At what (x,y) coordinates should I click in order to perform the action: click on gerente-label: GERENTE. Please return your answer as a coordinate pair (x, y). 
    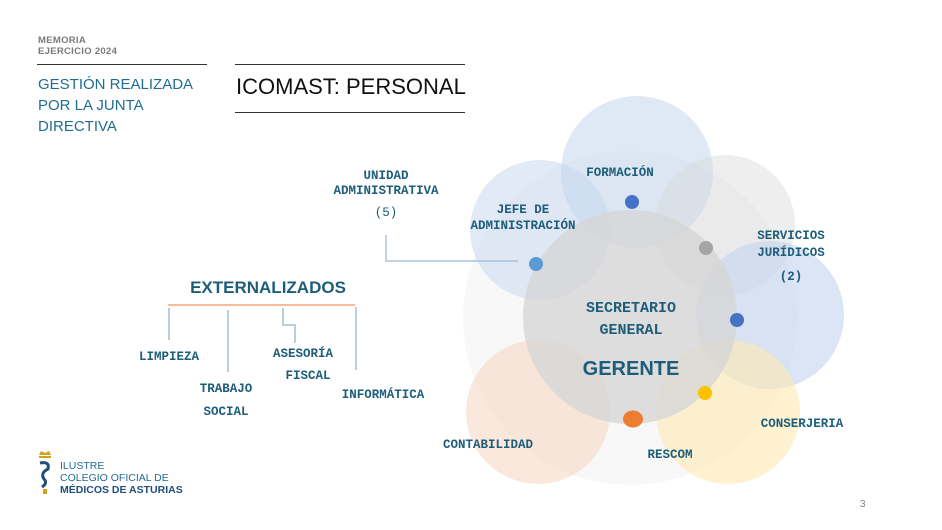
    Looking at the image, I should click on (631, 369).